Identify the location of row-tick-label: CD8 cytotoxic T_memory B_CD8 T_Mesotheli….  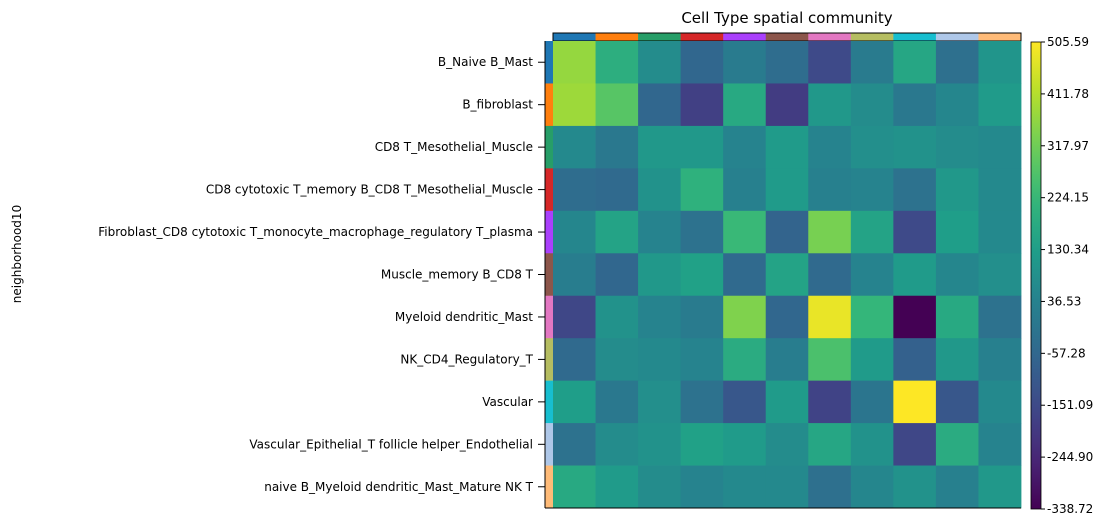
(369, 190).